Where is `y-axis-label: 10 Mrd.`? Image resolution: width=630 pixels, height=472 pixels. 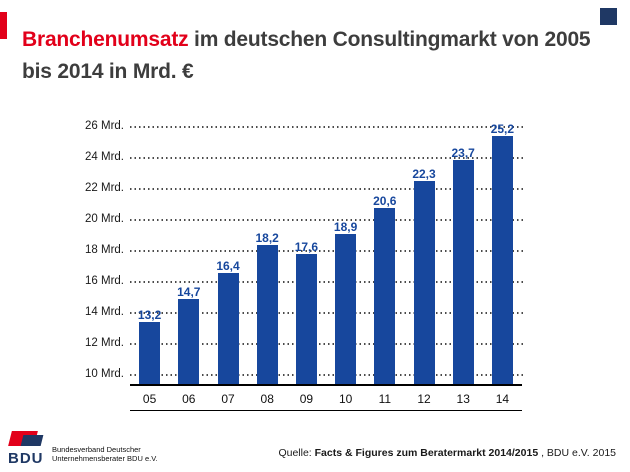
y-axis-label: 10 Mrd. is located at coordinates (104, 374).